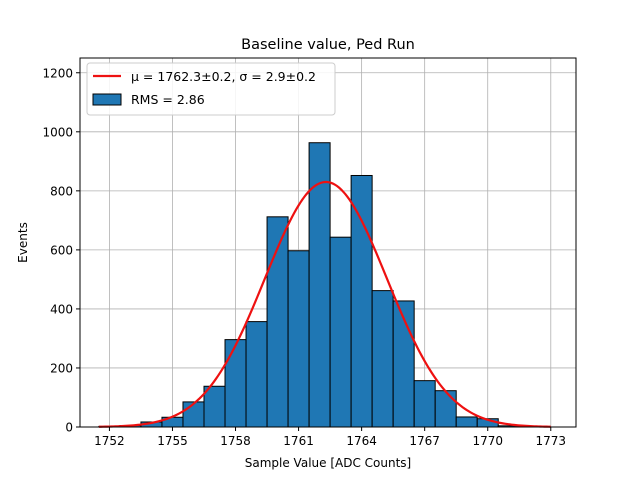  What do you see at coordinates (298, 441) in the screenshot?
I see `x-tick-label: 1761` at bounding box center [298, 441].